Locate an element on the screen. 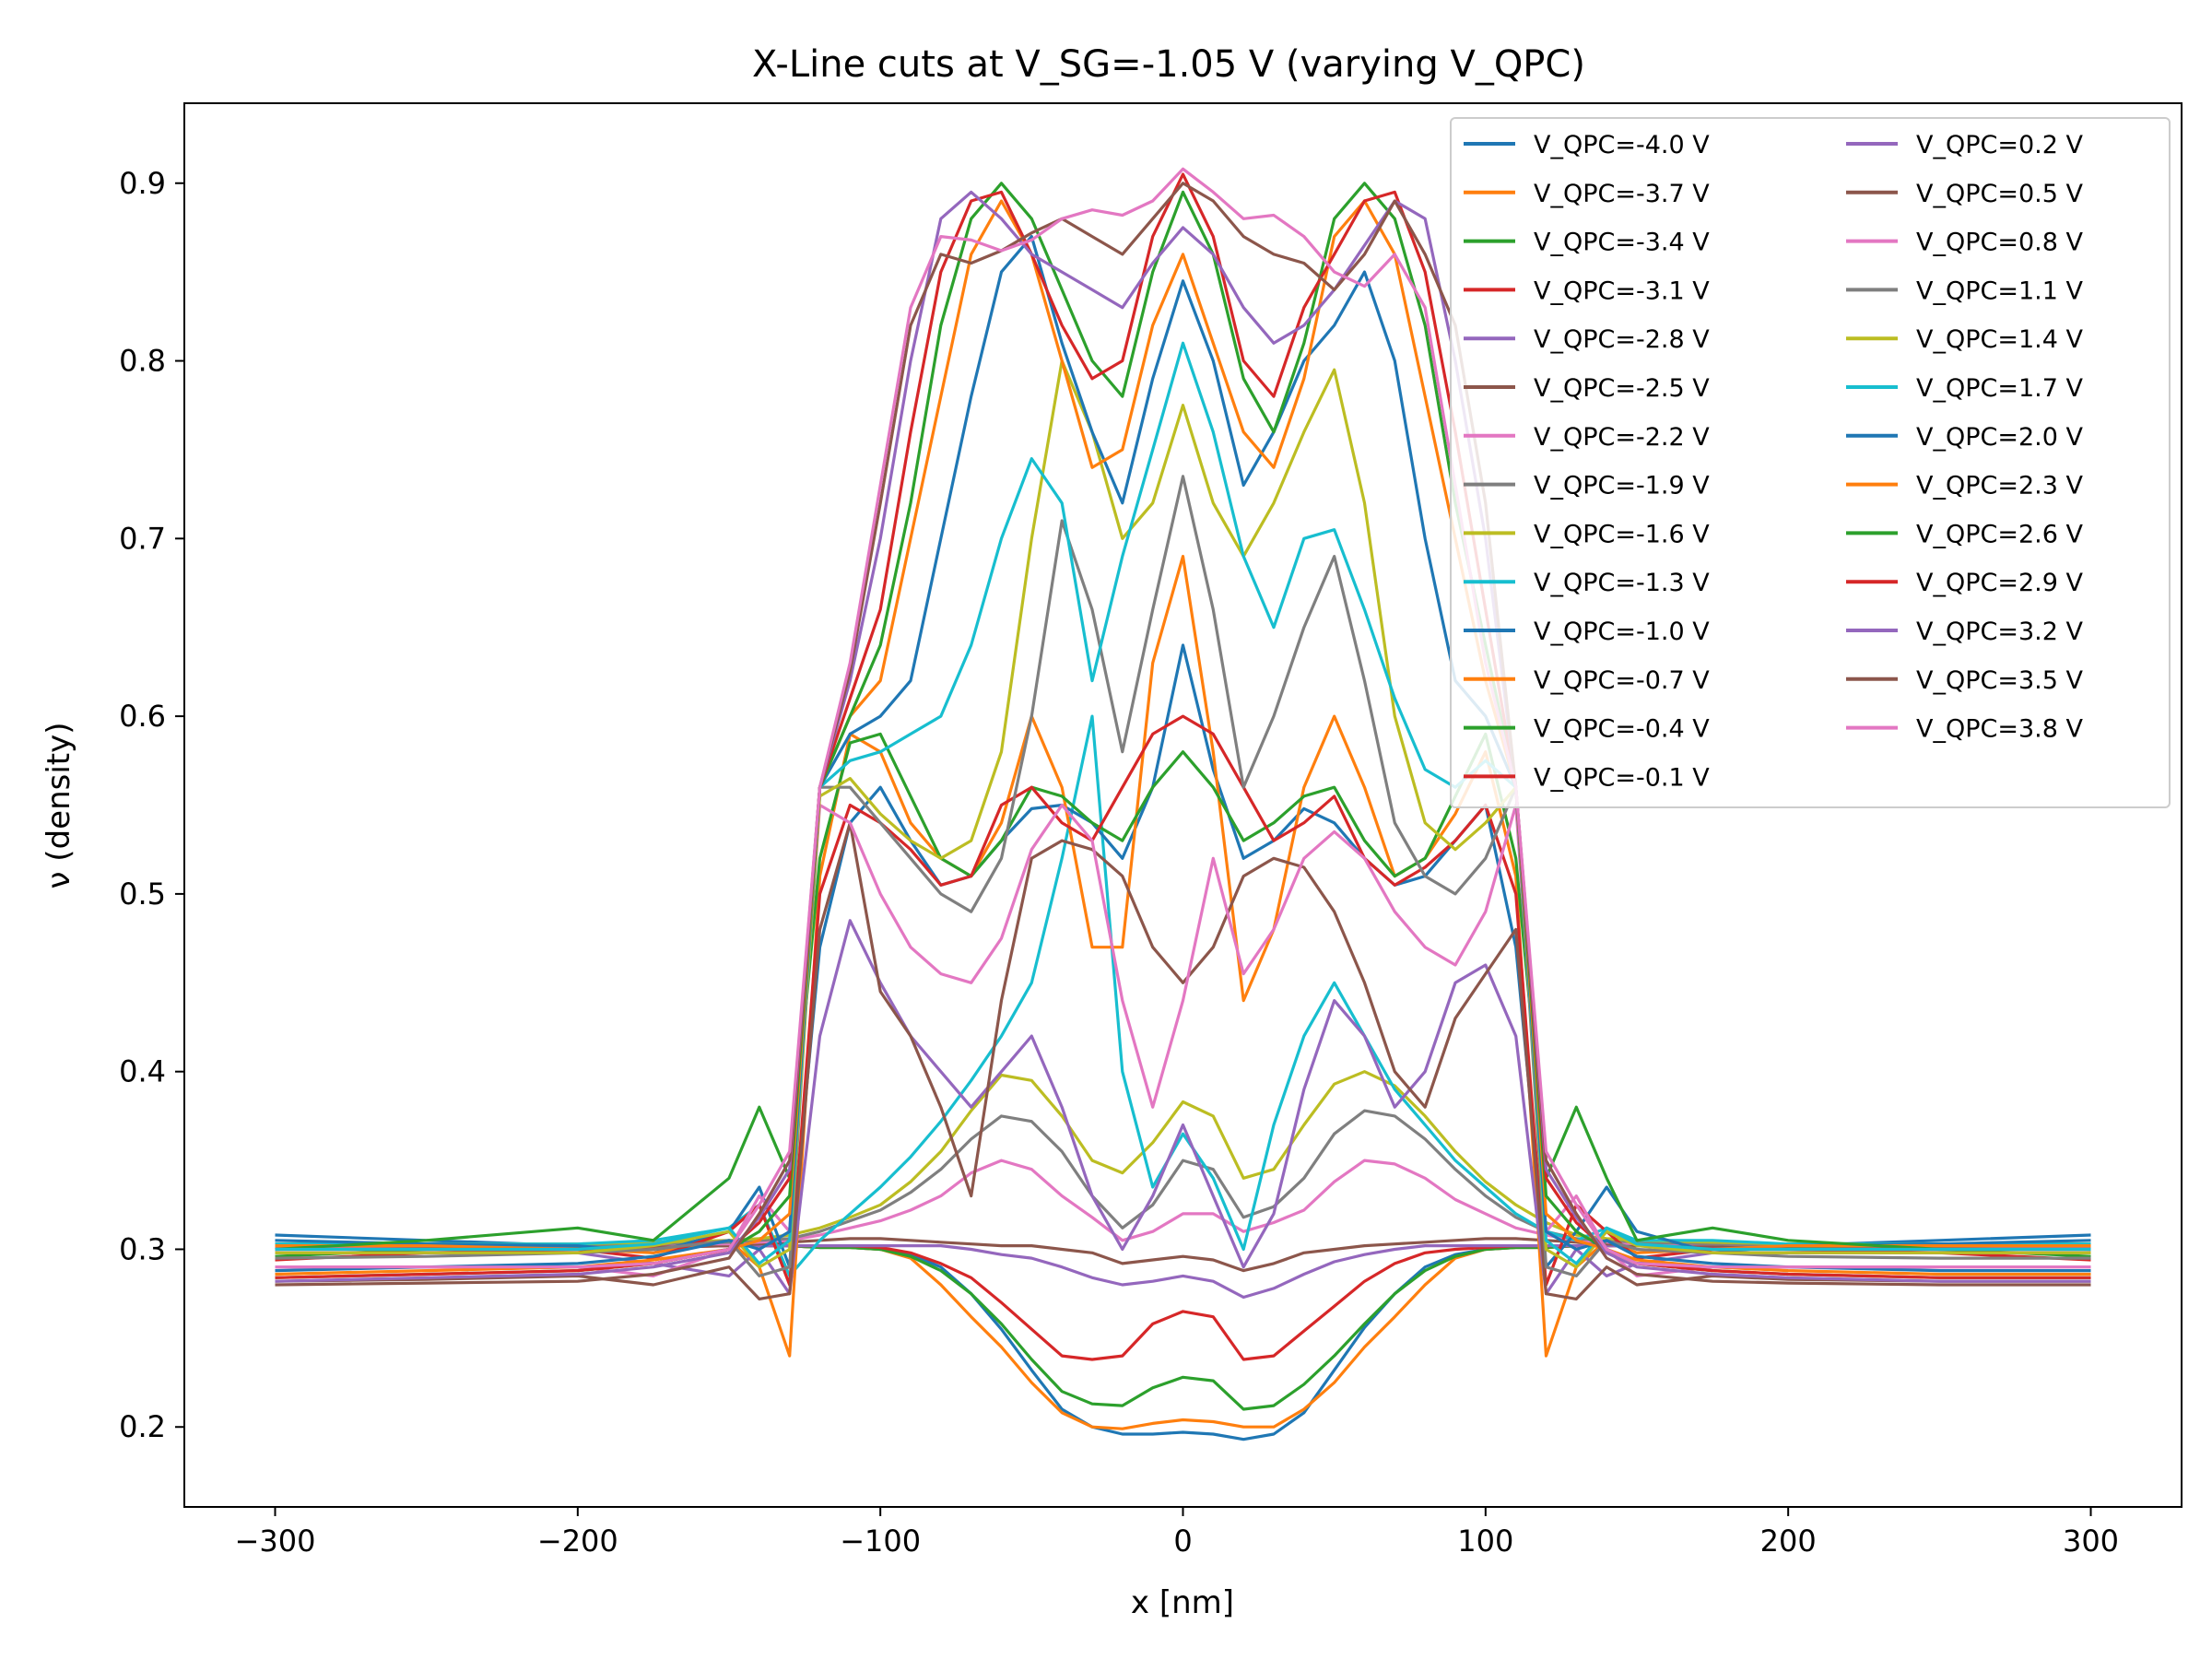 Image resolution: width=2212 pixels, height=1659 pixels. legend-box is located at coordinates (1810, 462).